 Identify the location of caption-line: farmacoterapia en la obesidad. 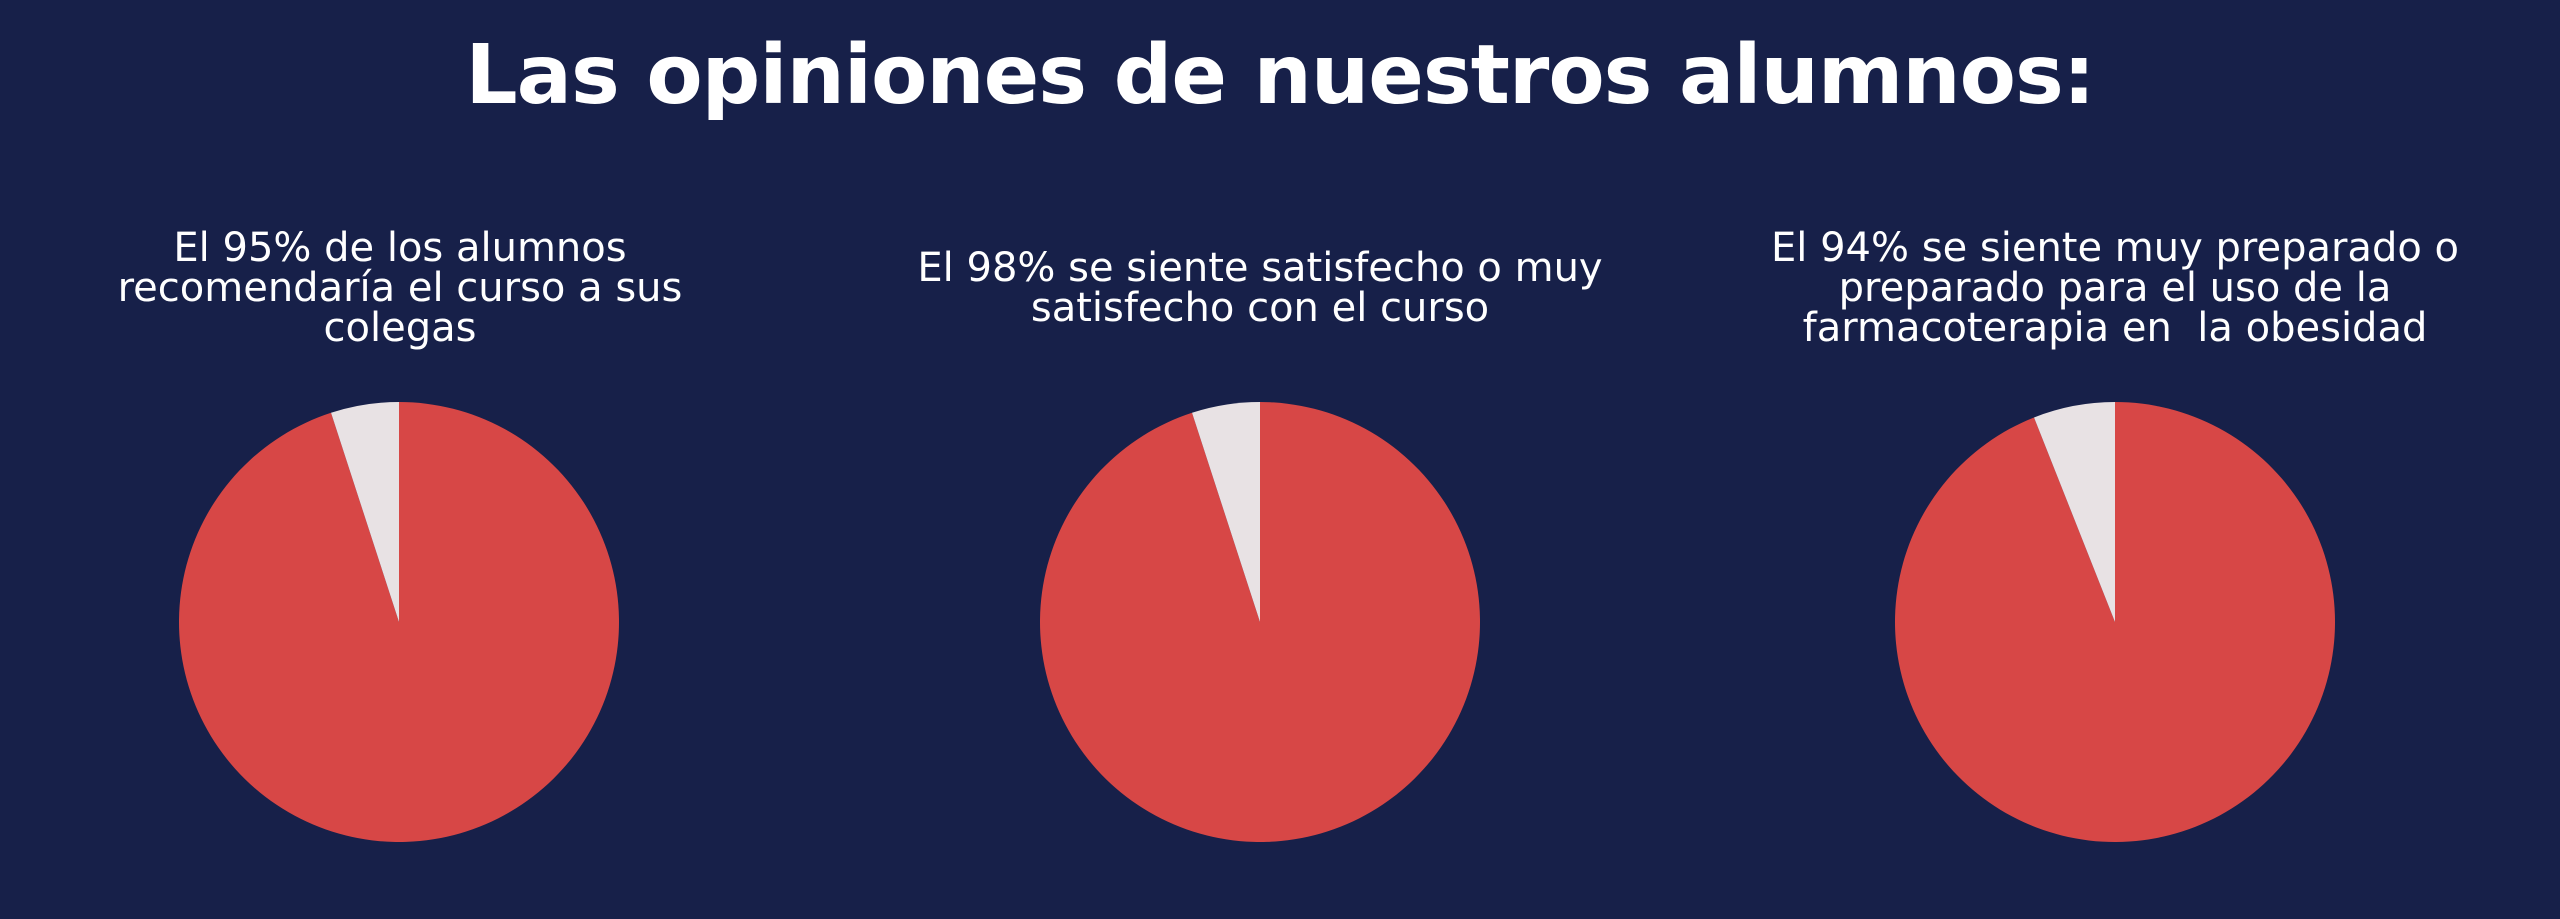
(2115, 328).